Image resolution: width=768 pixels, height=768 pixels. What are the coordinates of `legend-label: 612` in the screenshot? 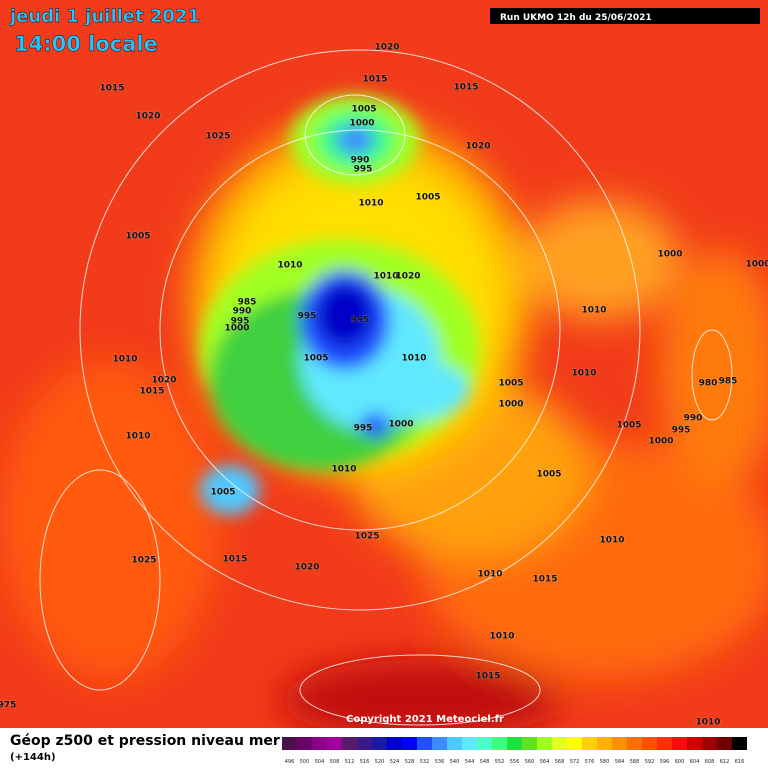 It's located at (725, 762).